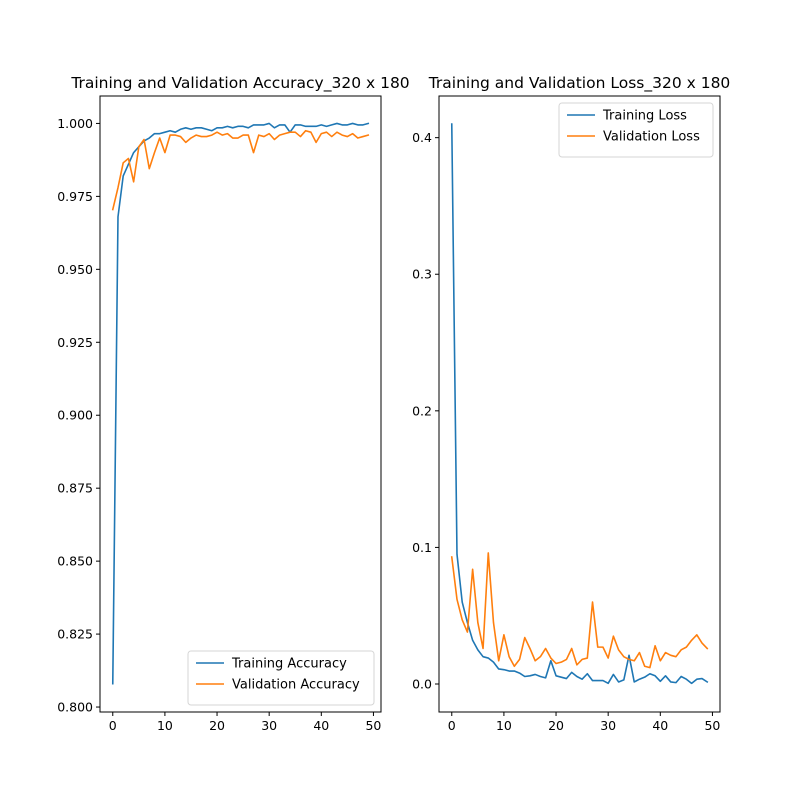  Describe the element at coordinates (712, 725) in the screenshot. I see `loss-x-tick-label: 50` at that location.